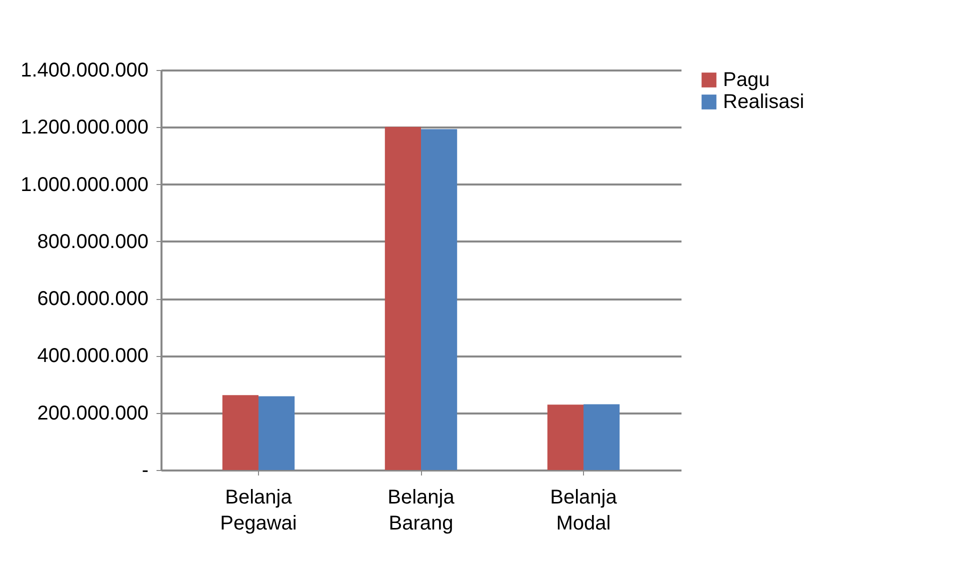 The image size is (954, 581). I want to click on legend-label: Pagu, so click(746, 80).